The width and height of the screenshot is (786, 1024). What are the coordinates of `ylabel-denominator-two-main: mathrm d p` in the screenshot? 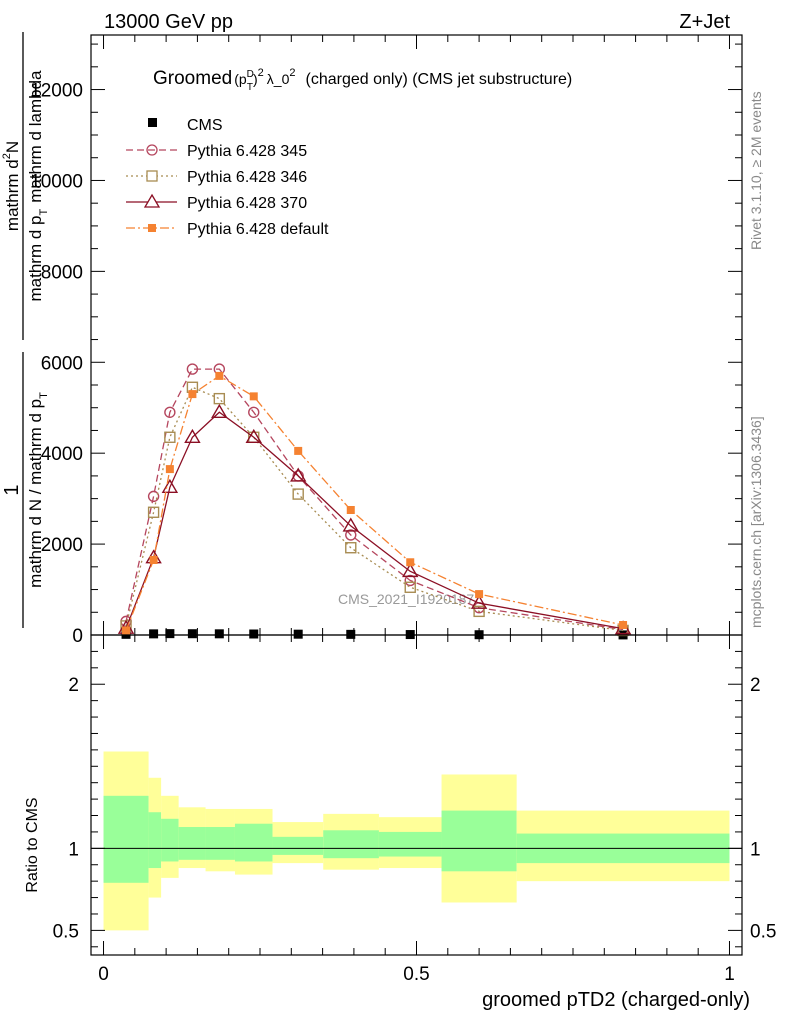 It's located at (35, 259).